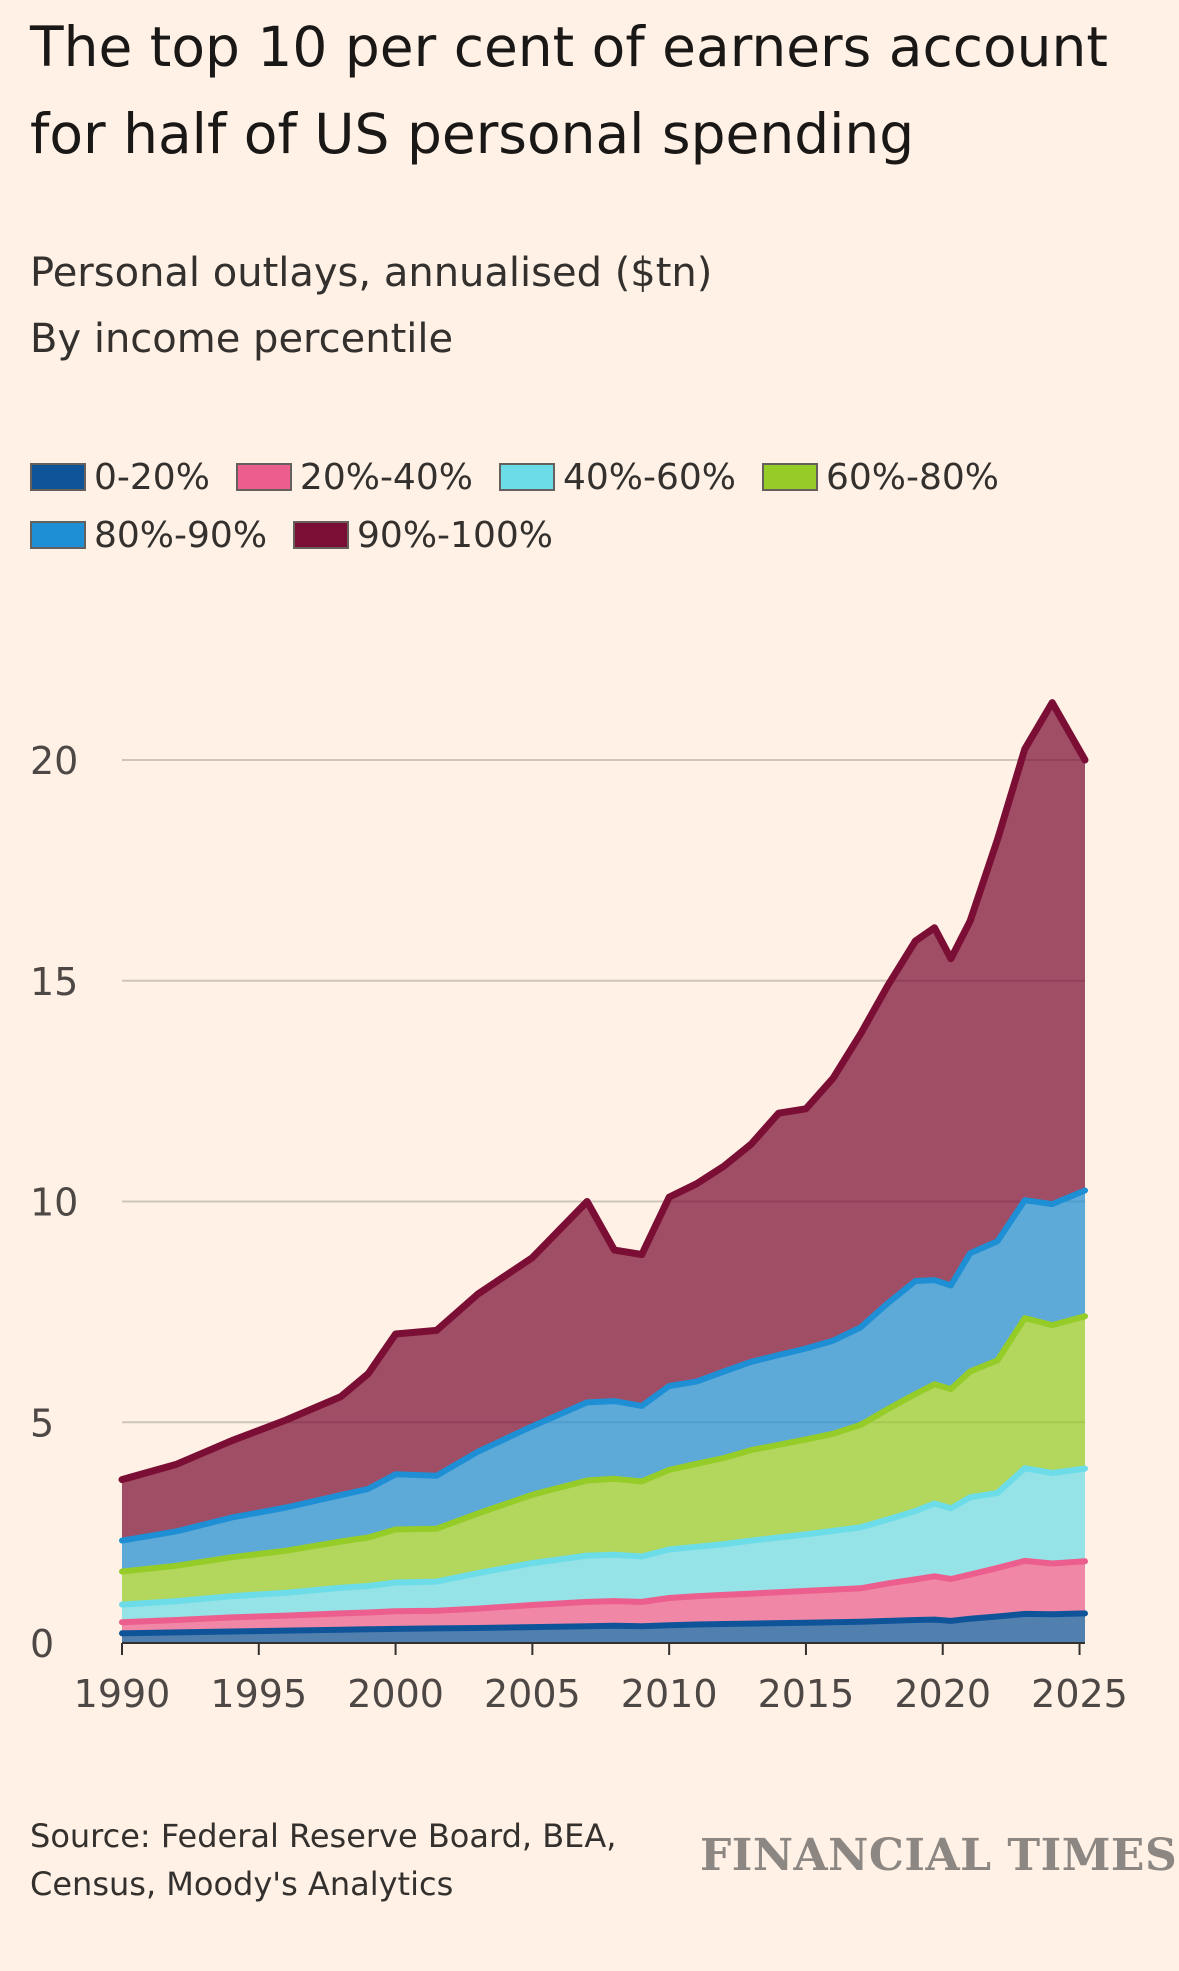  Describe the element at coordinates (371, 273) in the screenshot. I see `chart-subtitle: Personal outlays, annualised ($tn)` at that location.